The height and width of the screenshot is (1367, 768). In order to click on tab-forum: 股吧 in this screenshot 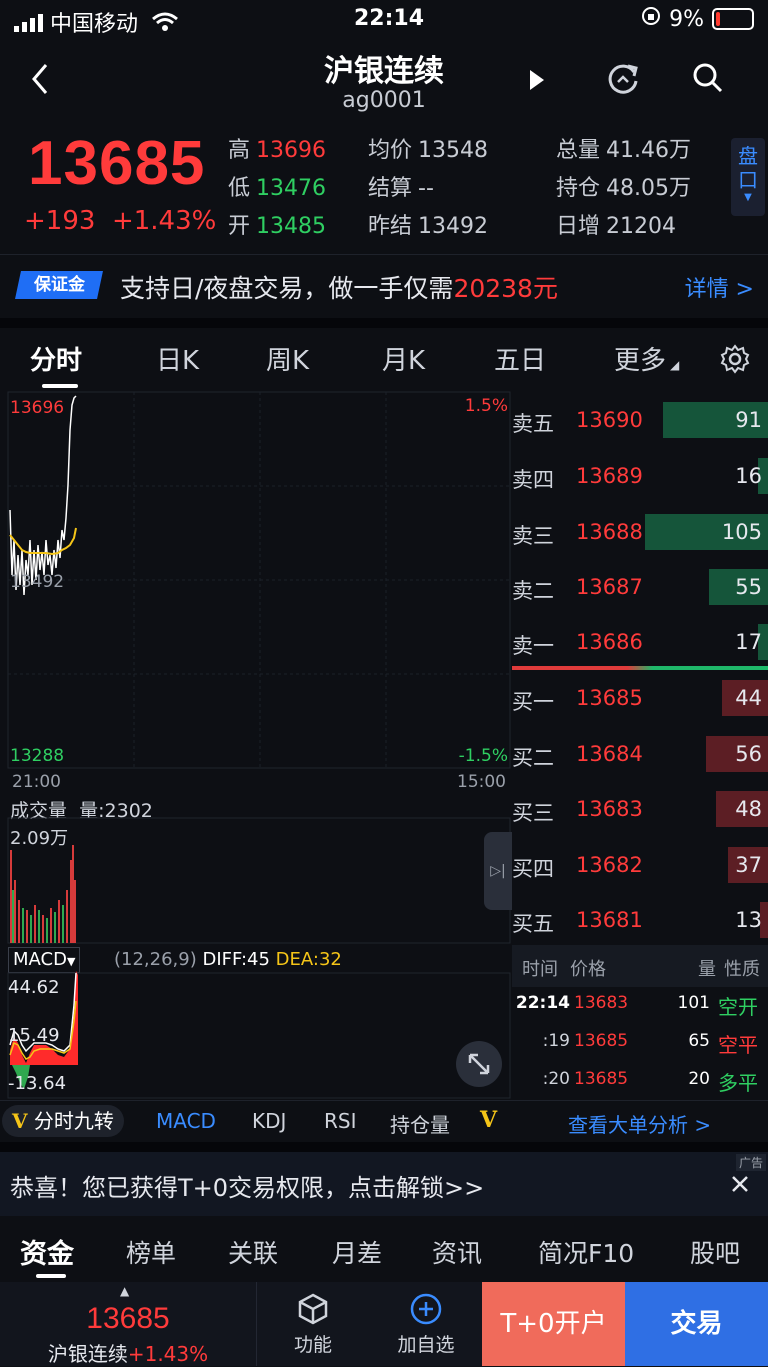, I will do `click(715, 1253)`.